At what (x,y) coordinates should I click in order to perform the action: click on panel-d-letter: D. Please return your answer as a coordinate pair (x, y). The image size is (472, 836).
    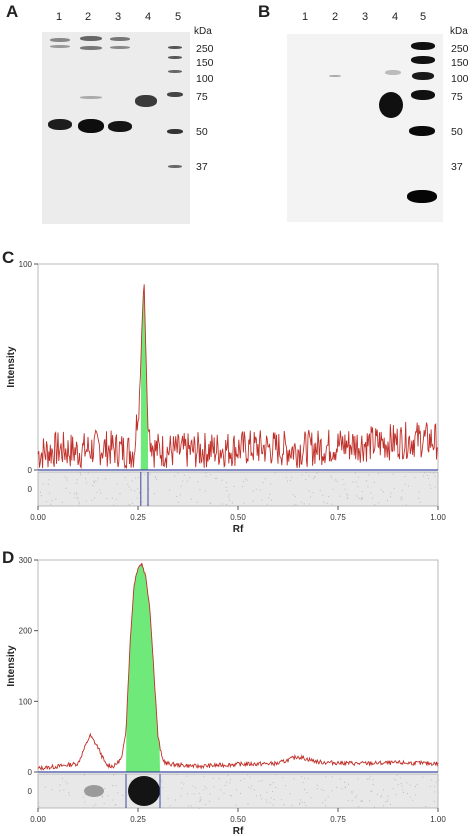
    Looking at the image, I should click on (8, 557).